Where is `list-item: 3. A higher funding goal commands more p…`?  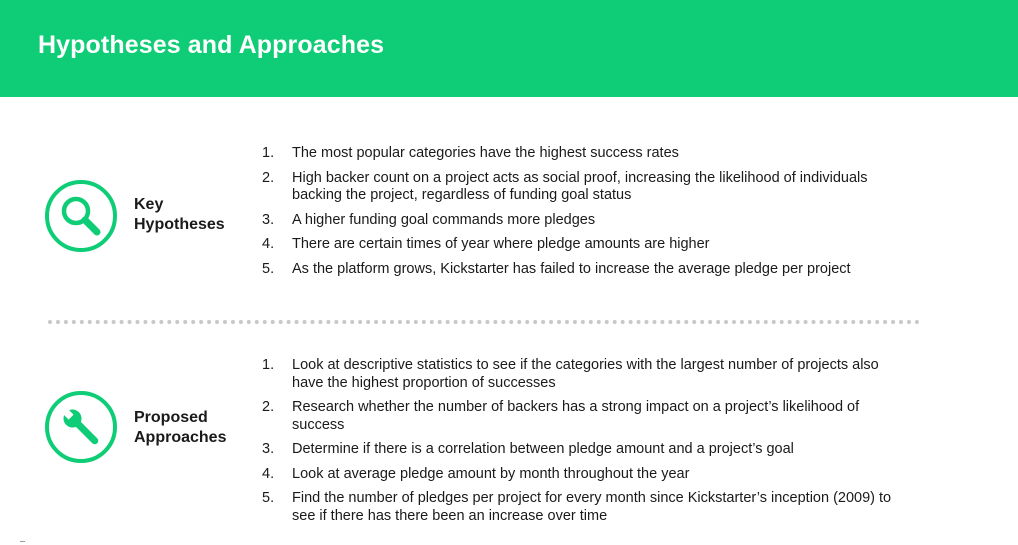 list-item: 3. A higher funding goal commands more p… is located at coordinates (587, 221).